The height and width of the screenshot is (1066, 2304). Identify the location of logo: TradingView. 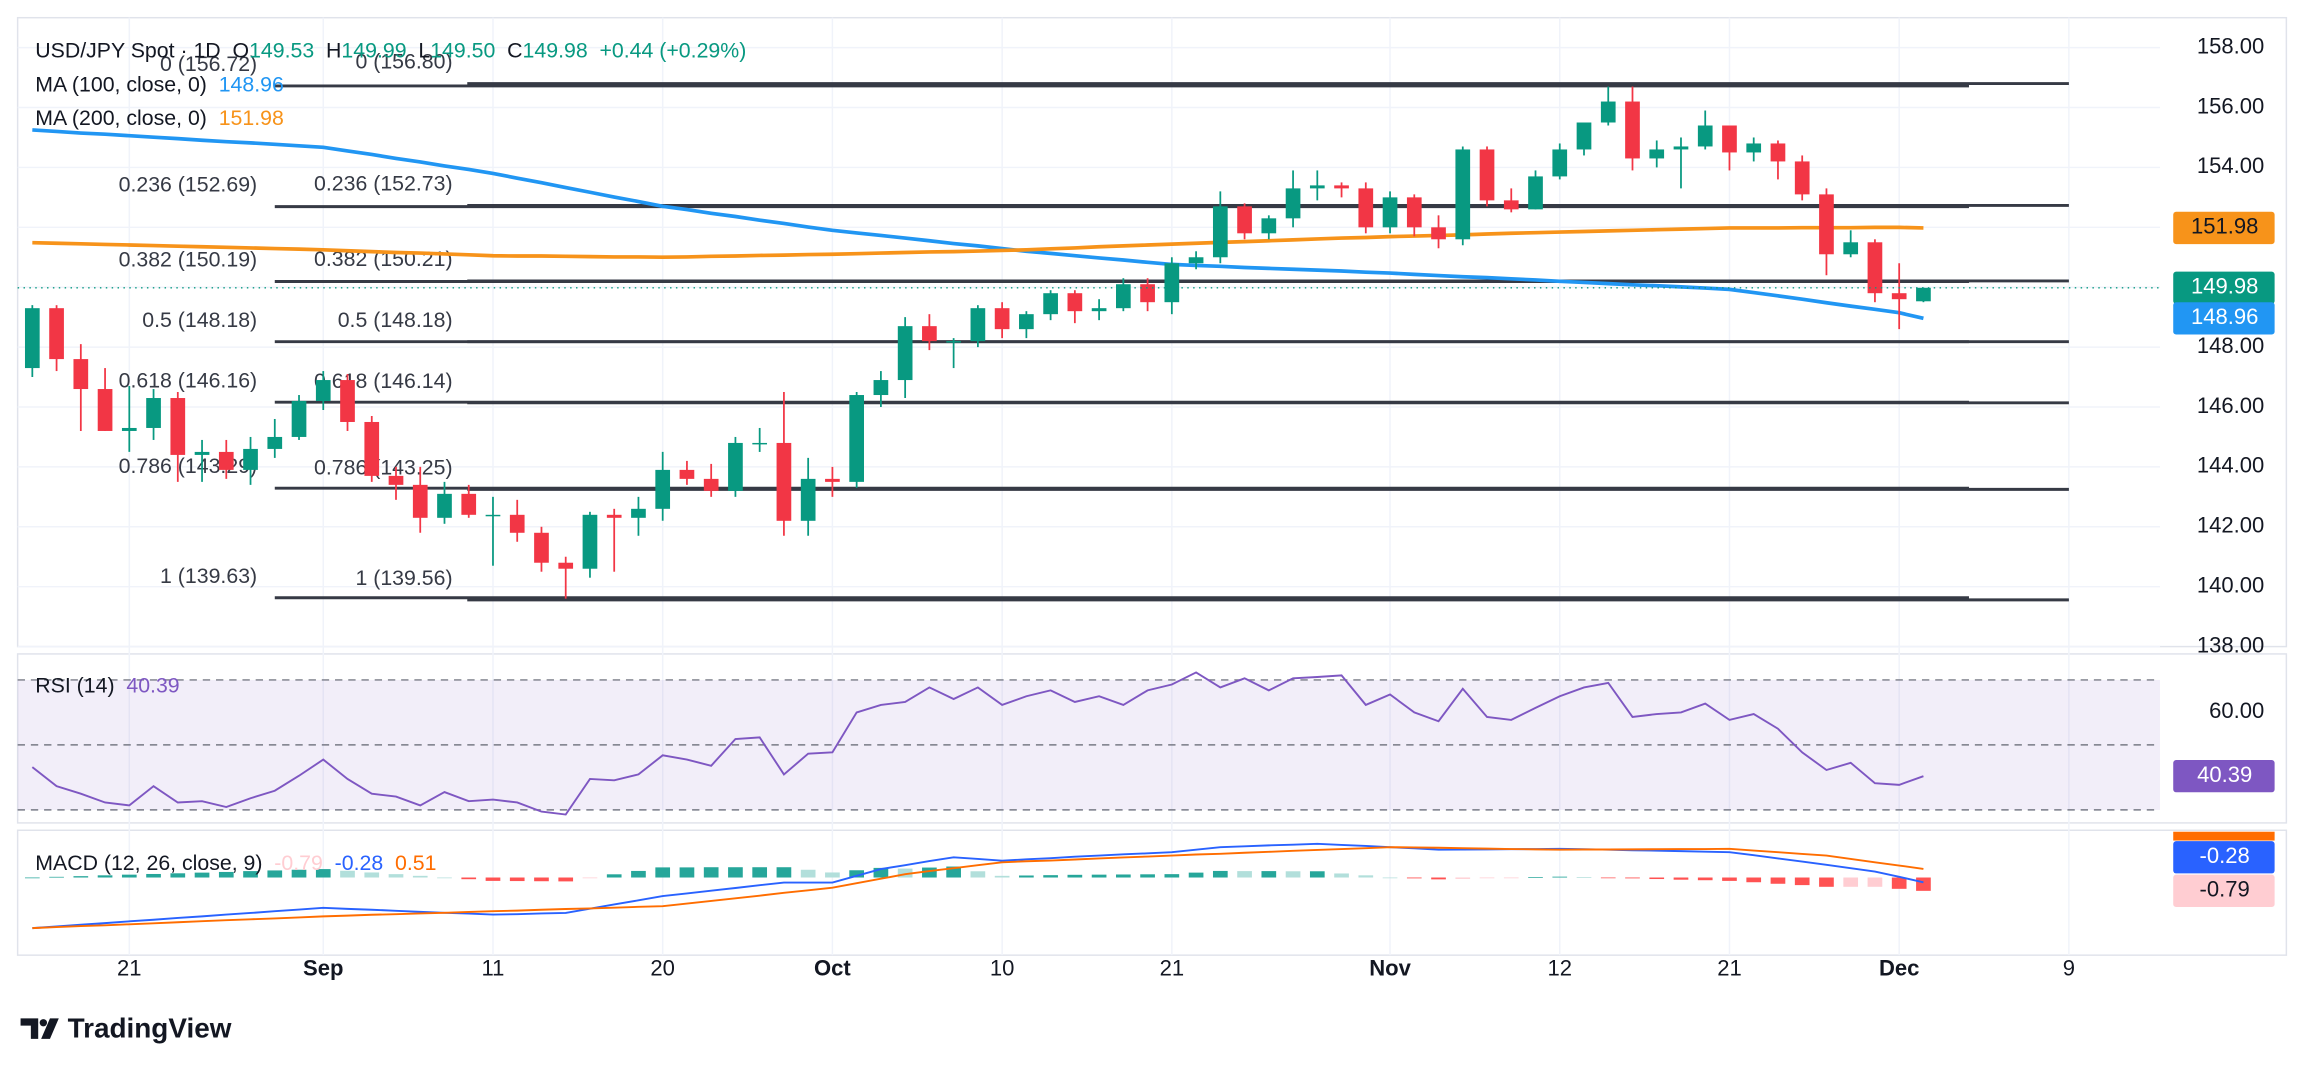
(126, 1027).